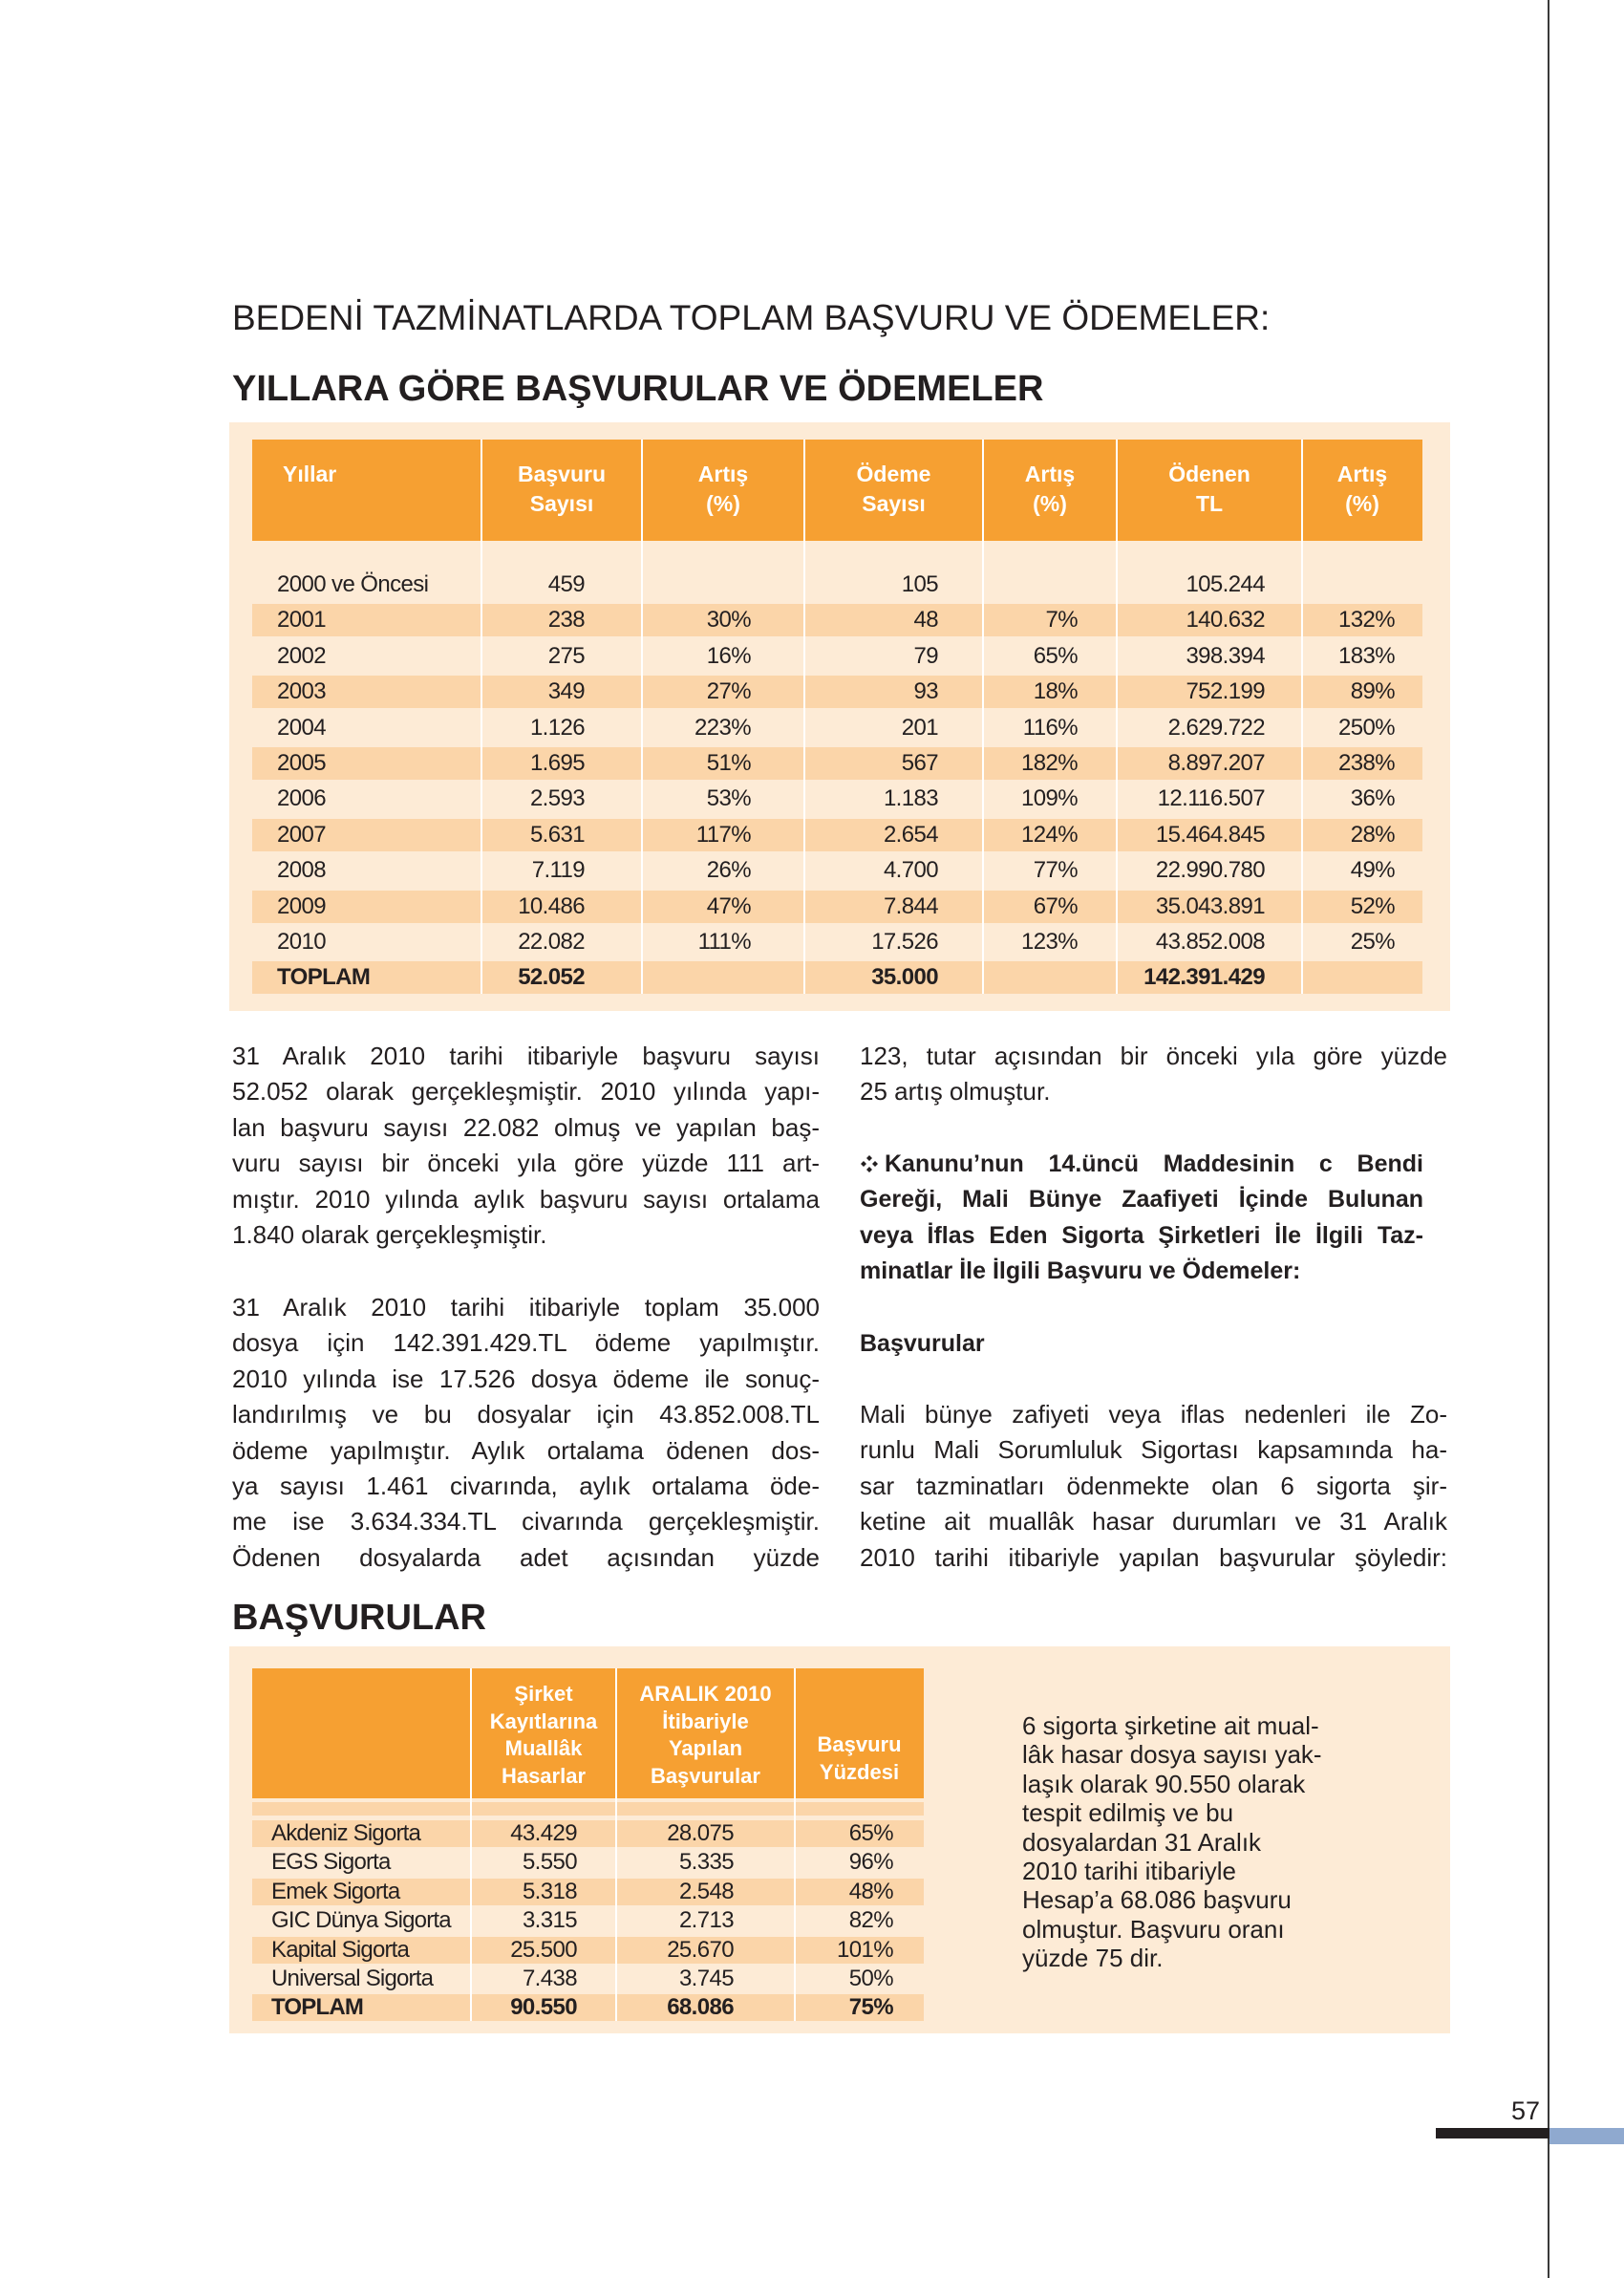 Image resolution: width=1624 pixels, height=2278 pixels. I want to click on total-cell: 142.391.429, so click(1204, 977).